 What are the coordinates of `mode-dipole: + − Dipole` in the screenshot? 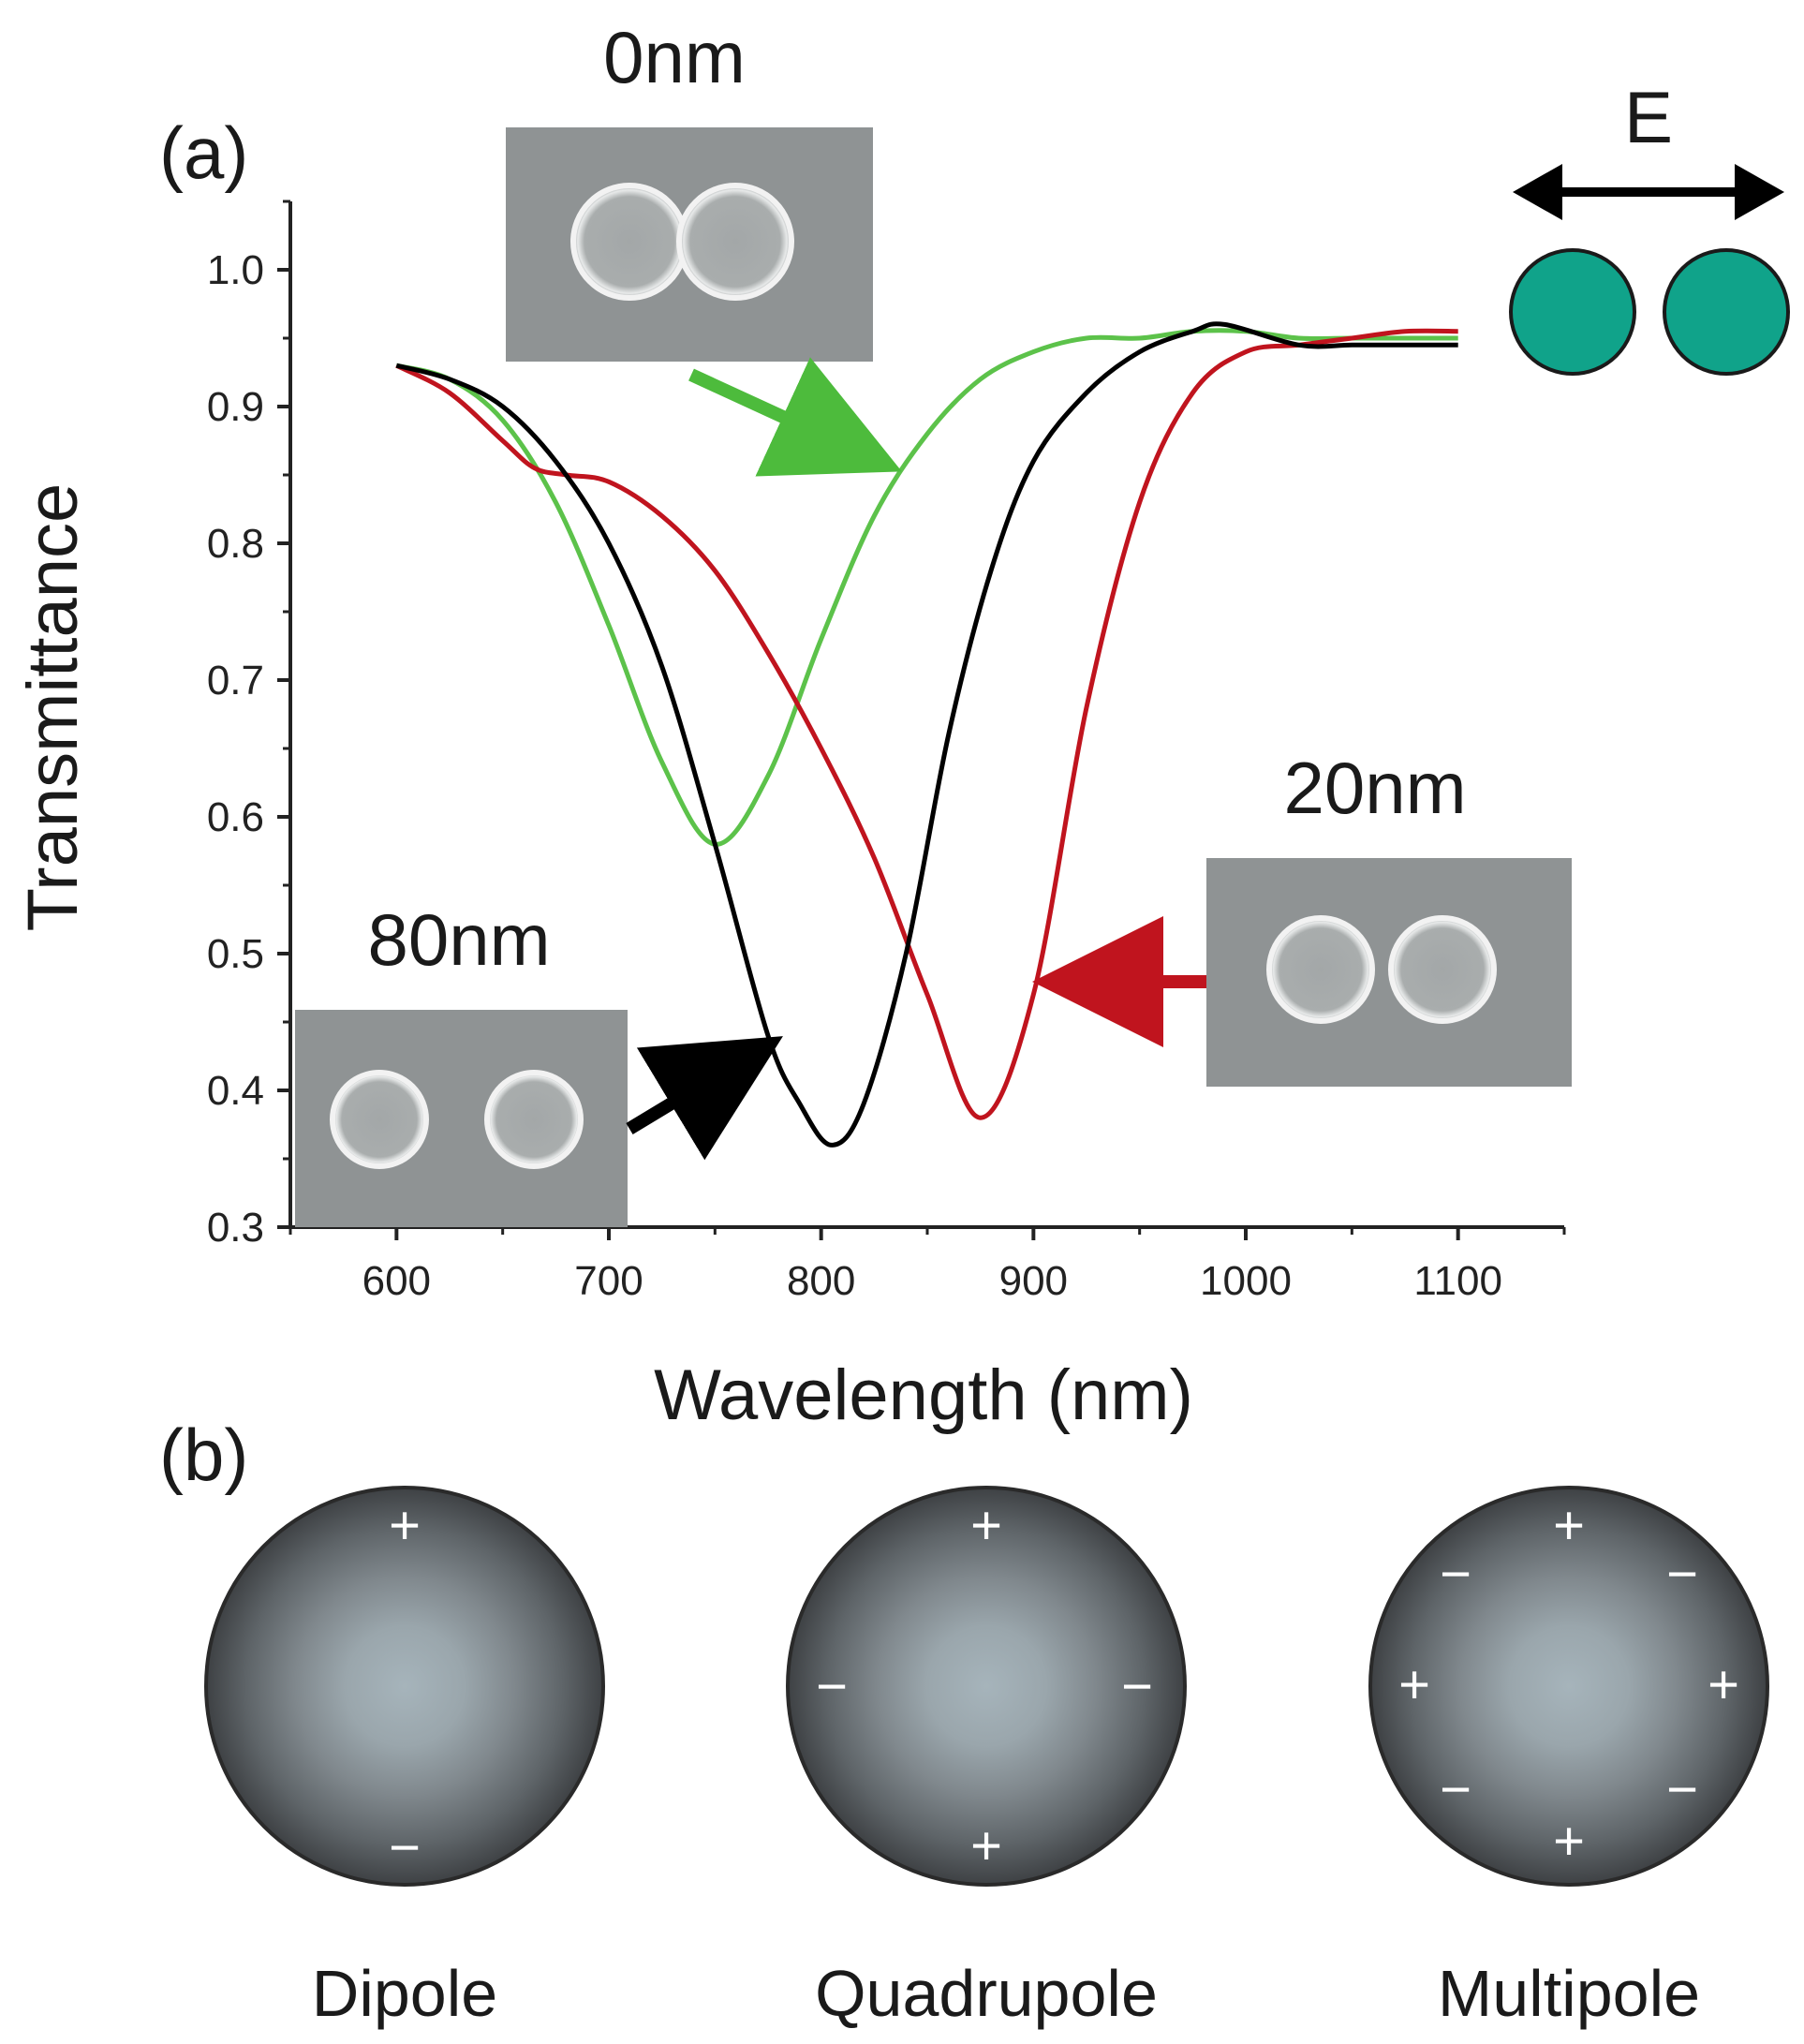 It's located at (405, 1758).